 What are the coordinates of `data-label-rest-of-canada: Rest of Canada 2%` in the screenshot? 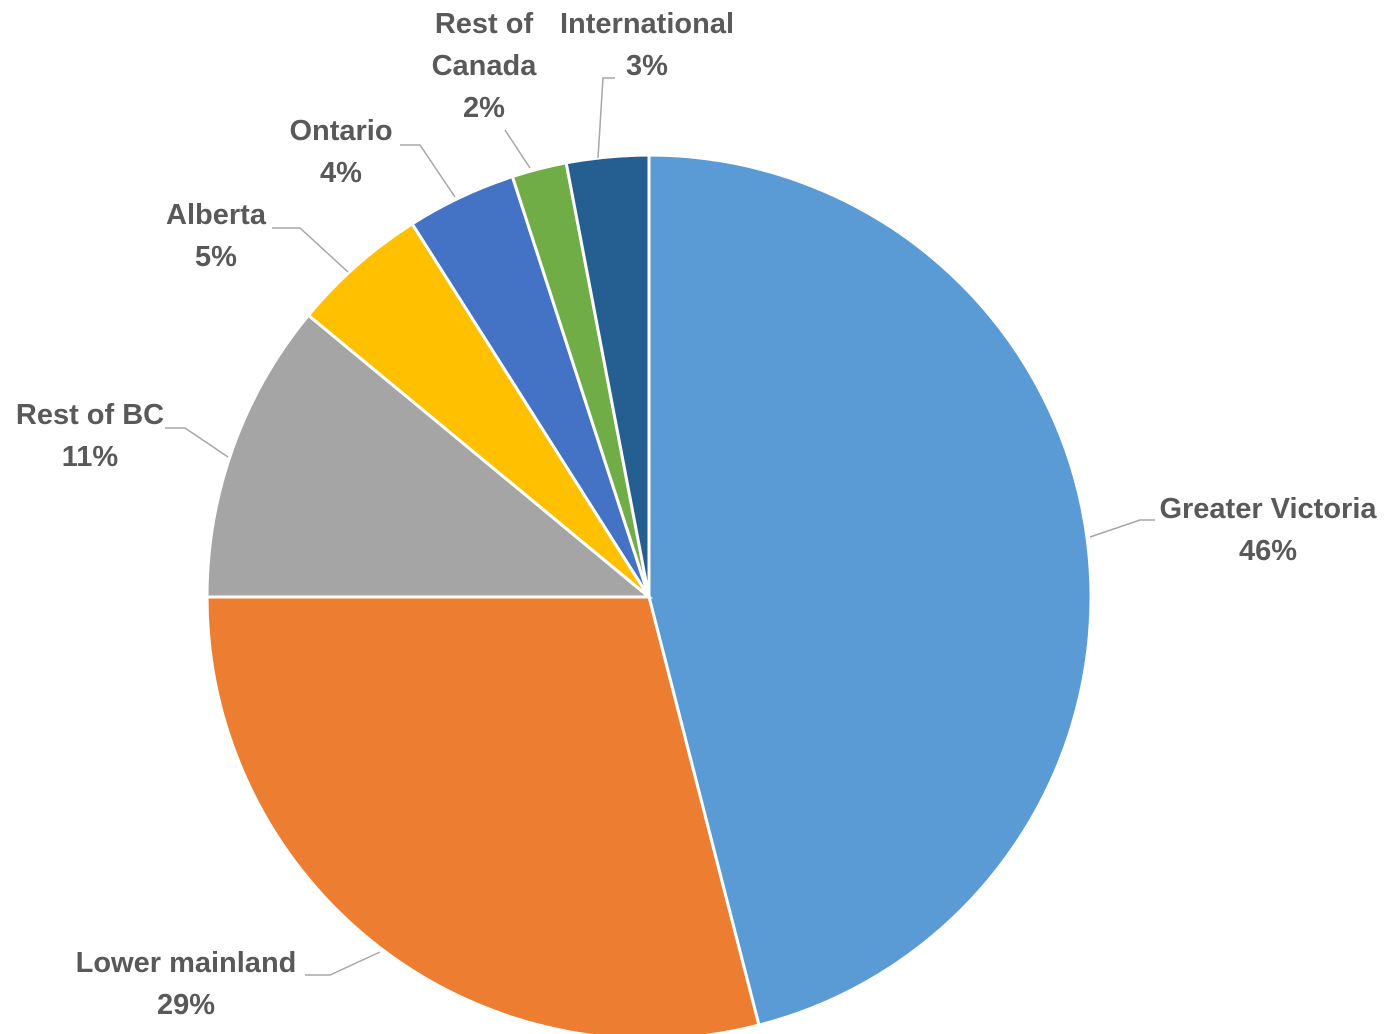 It's located at (485, 66).